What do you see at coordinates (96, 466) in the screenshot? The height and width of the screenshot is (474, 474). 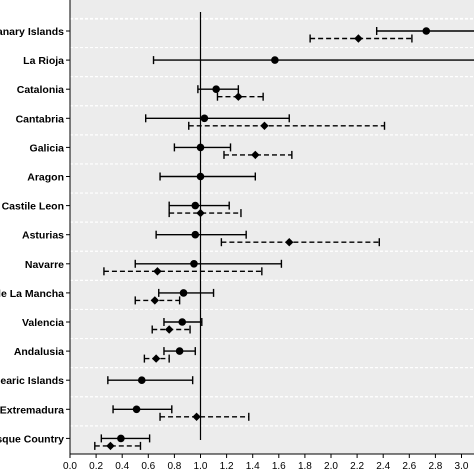 I see `x-tick-label: 0.2` at bounding box center [96, 466].